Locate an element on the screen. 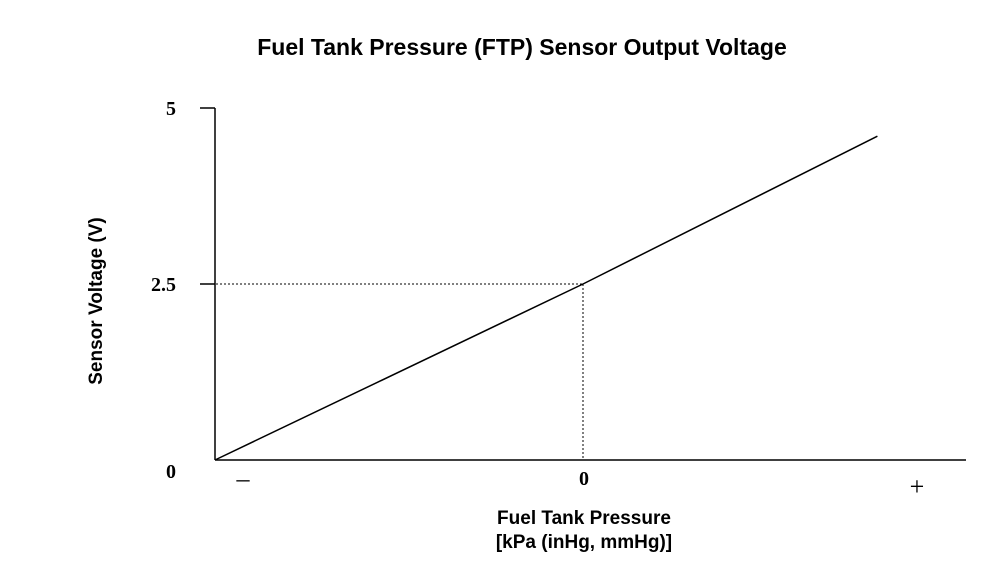  y-tick-label: 0 is located at coordinates (171, 472).